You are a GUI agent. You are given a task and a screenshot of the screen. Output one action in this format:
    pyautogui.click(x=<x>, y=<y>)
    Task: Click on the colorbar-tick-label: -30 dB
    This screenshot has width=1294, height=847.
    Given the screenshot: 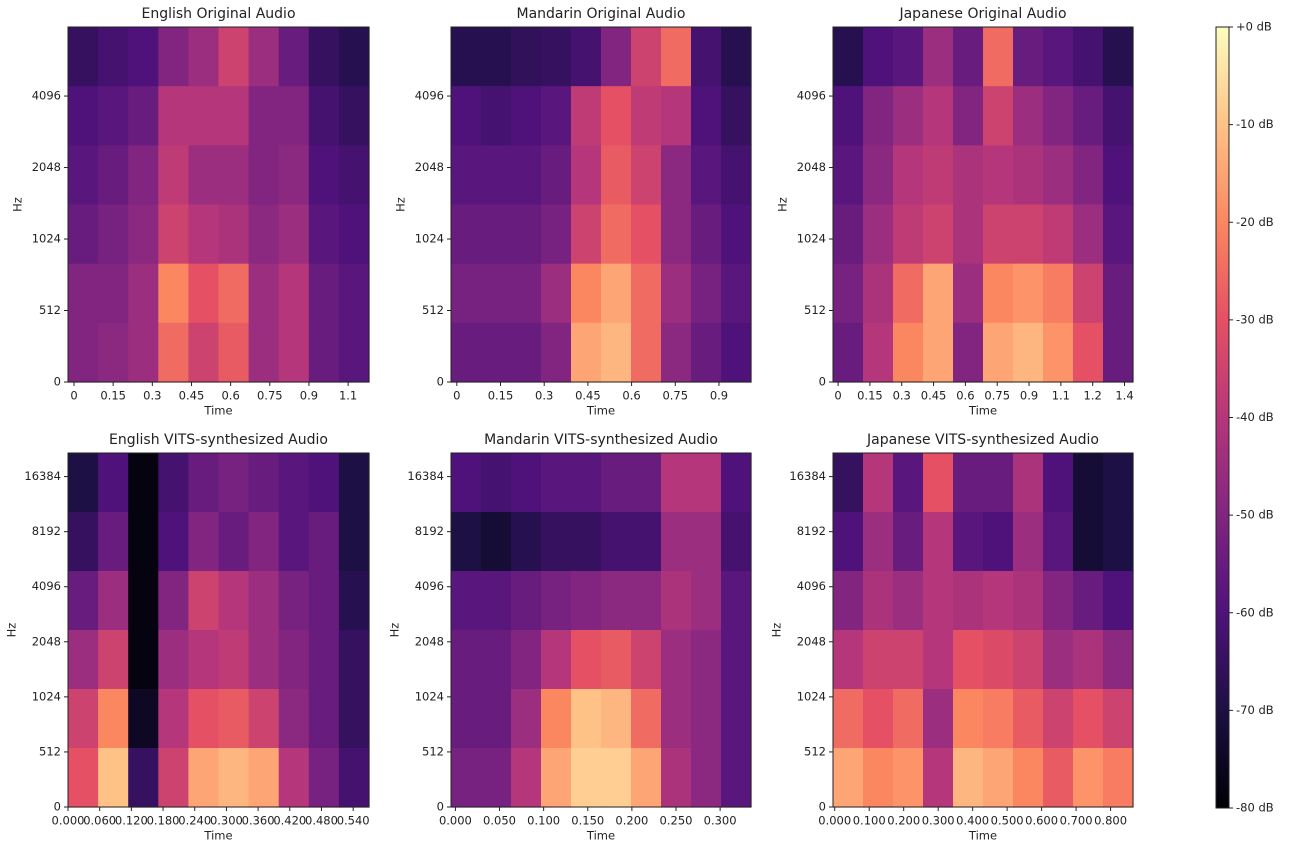 What is the action you would take?
    pyautogui.click(x=1255, y=319)
    